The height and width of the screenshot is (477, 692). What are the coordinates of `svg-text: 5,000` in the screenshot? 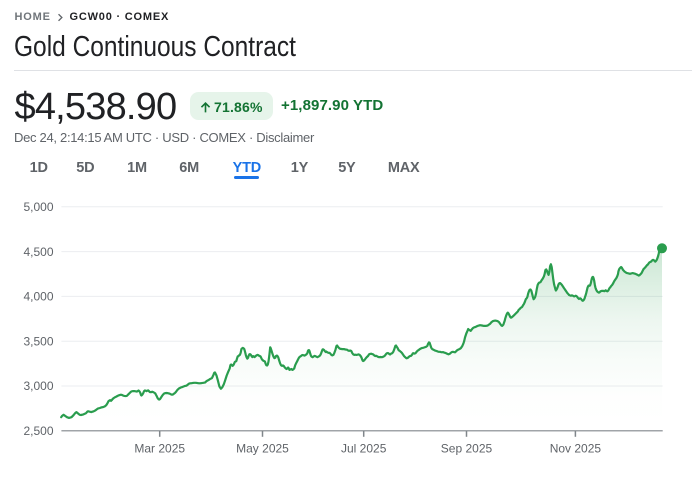 It's located at (38, 207).